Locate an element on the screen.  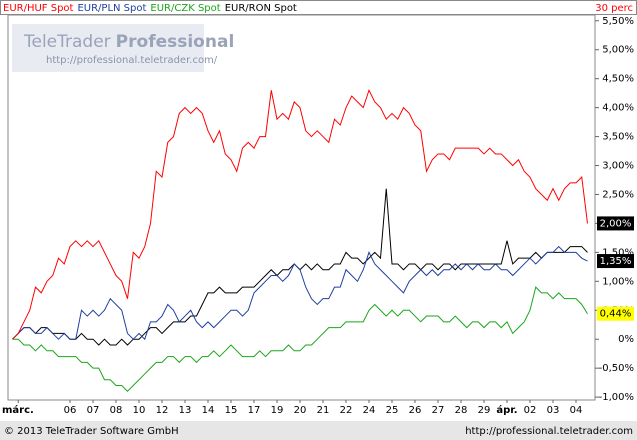
x-tick-label: 17 is located at coordinates (254, 410).